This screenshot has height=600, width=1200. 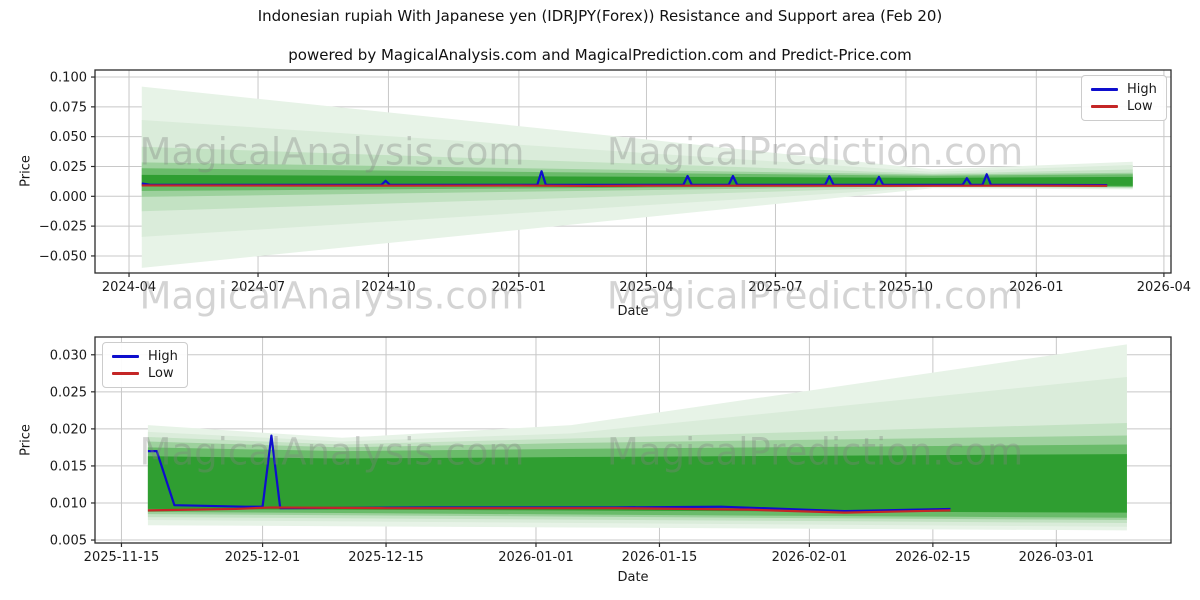 What do you see at coordinates (1036, 287) in the screenshot?
I see `x-tick-label: 2026-01` at bounding box center [1036, 287].